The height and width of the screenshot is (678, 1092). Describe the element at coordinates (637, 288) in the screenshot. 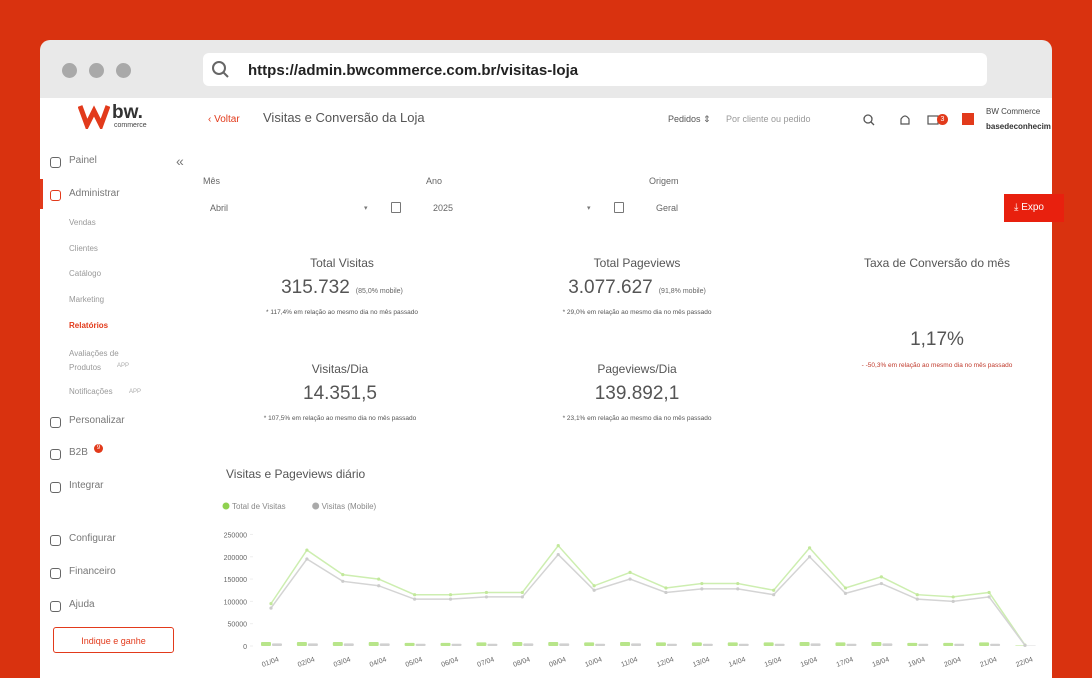

I see `stat-value-row: 3.077.627(91,8% mobile)` at that location.